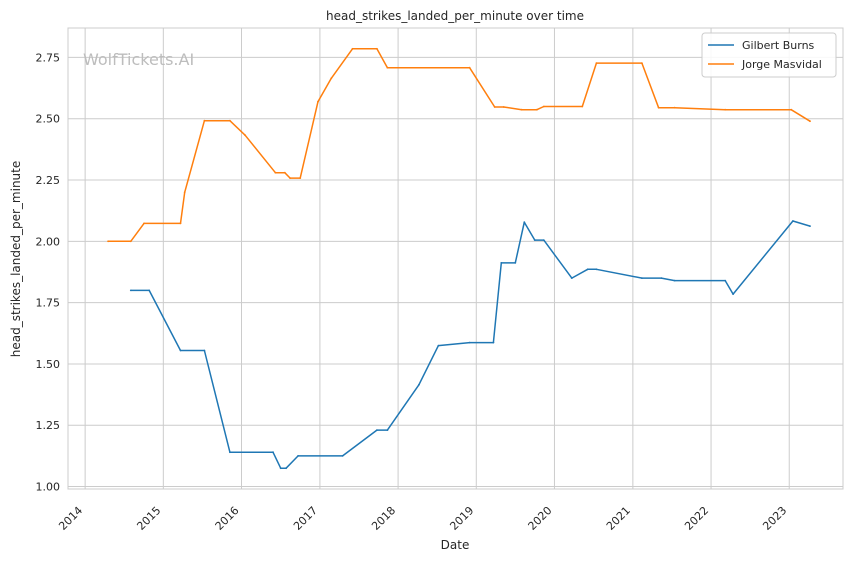 This screenshot has width=852, height=561. What do you see at coordinates (455, 545) in the screenshot?
I see `x-axis-label: Date` at bounding box center [455, 545].